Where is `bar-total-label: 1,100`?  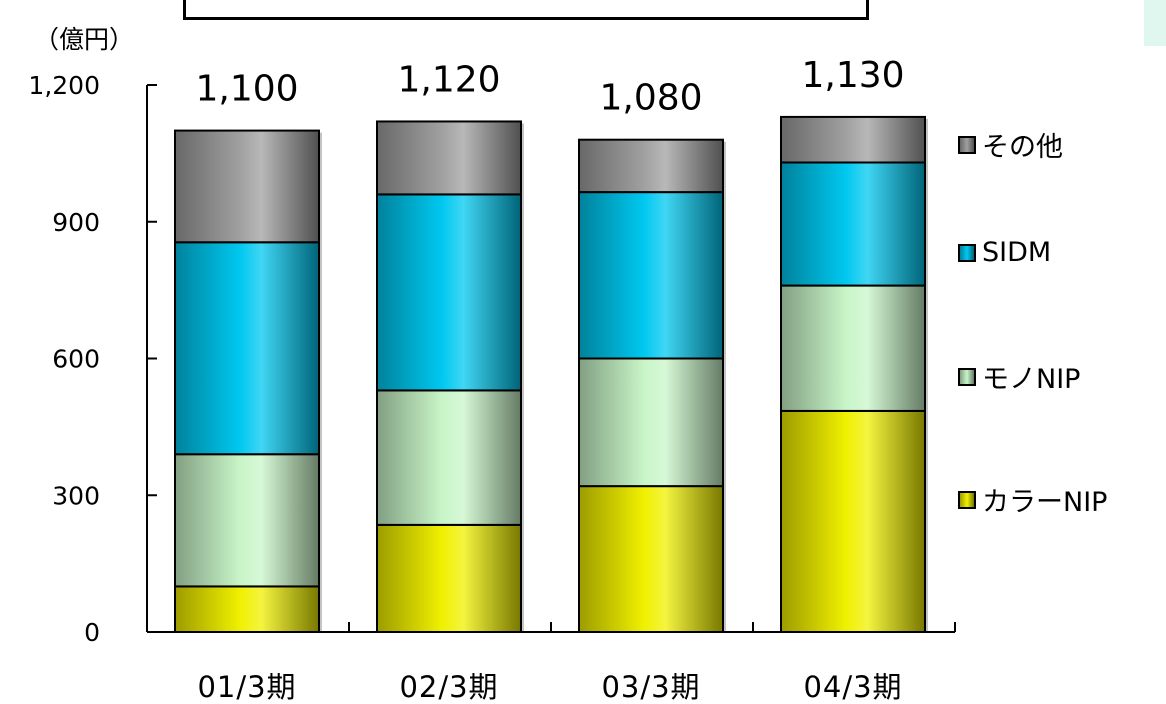 bar-total-label: 1,100 is located at coordinates (246, 89).